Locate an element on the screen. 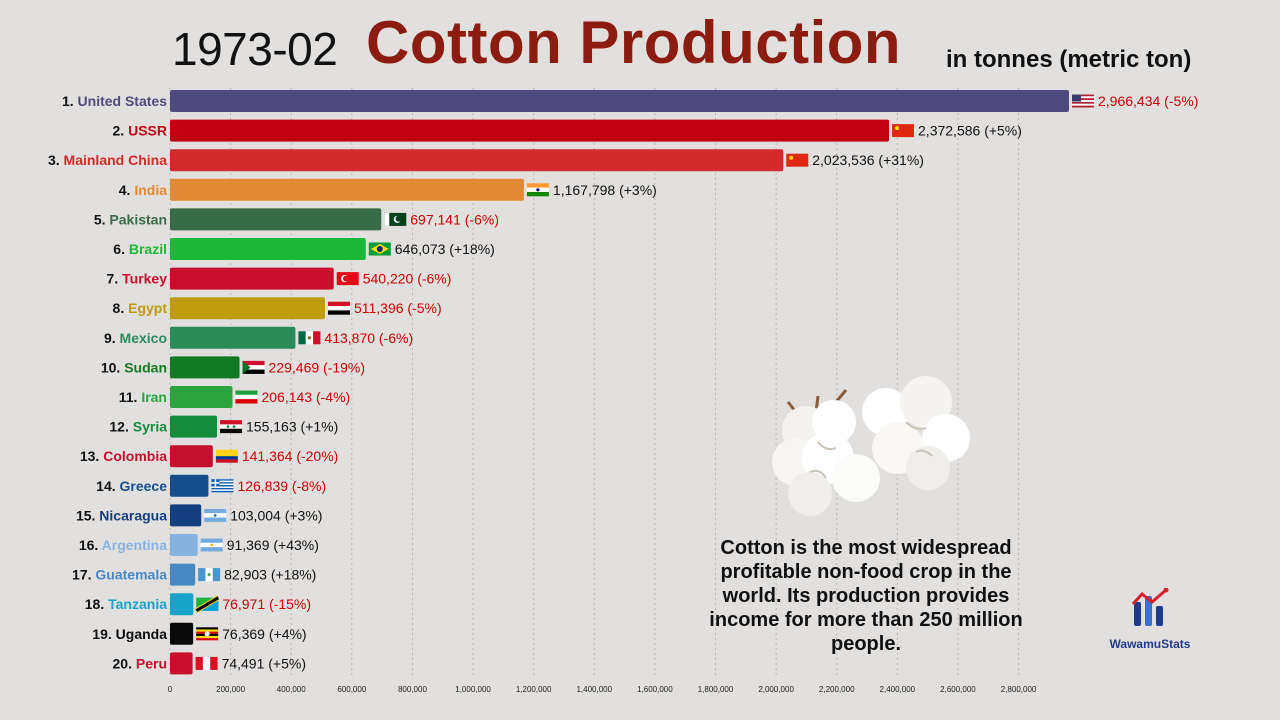 The image size is (1280, 720). bar-row: 4. India 1,167,798 (+3%) is located at coordinates (388, 189).